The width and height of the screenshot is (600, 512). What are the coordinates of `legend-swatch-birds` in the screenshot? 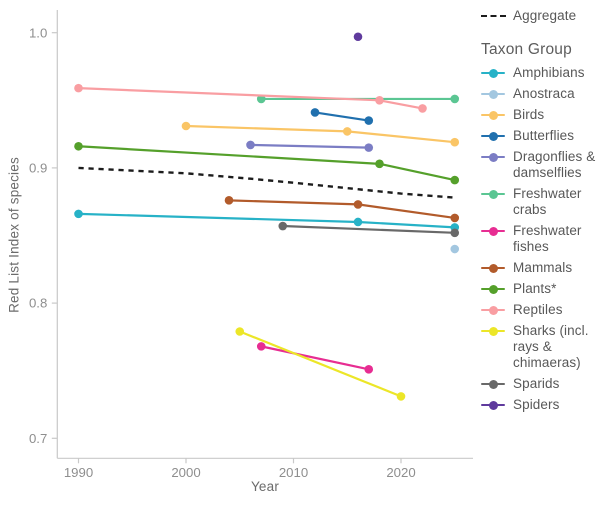 It's located at (494, 115).